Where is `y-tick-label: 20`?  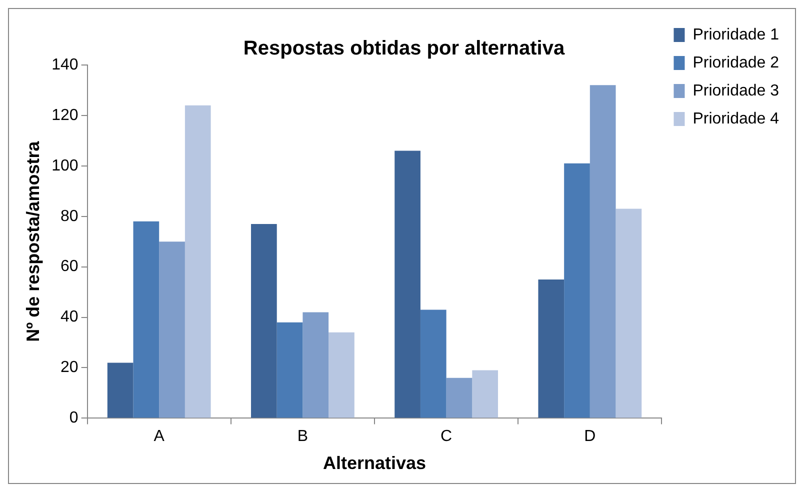 y-tick-label: 20 is located at coordinates (69, 367).